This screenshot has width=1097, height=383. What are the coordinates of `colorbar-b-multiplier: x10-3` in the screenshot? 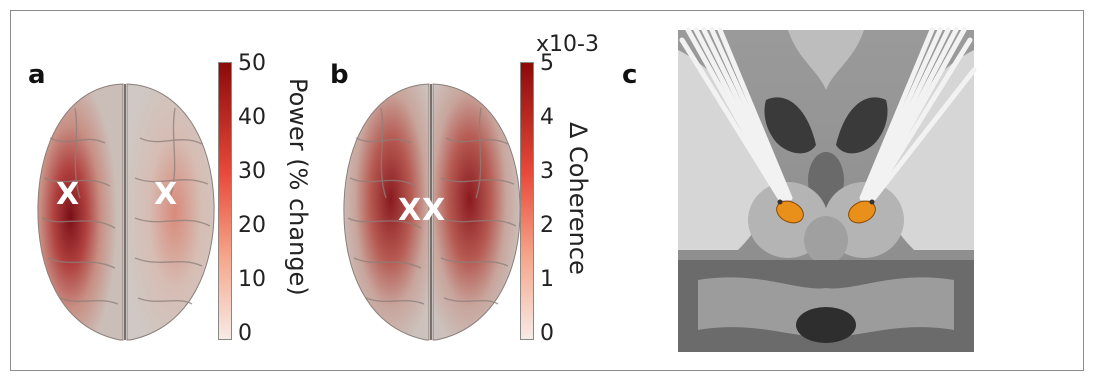 It's located at (567, 44).